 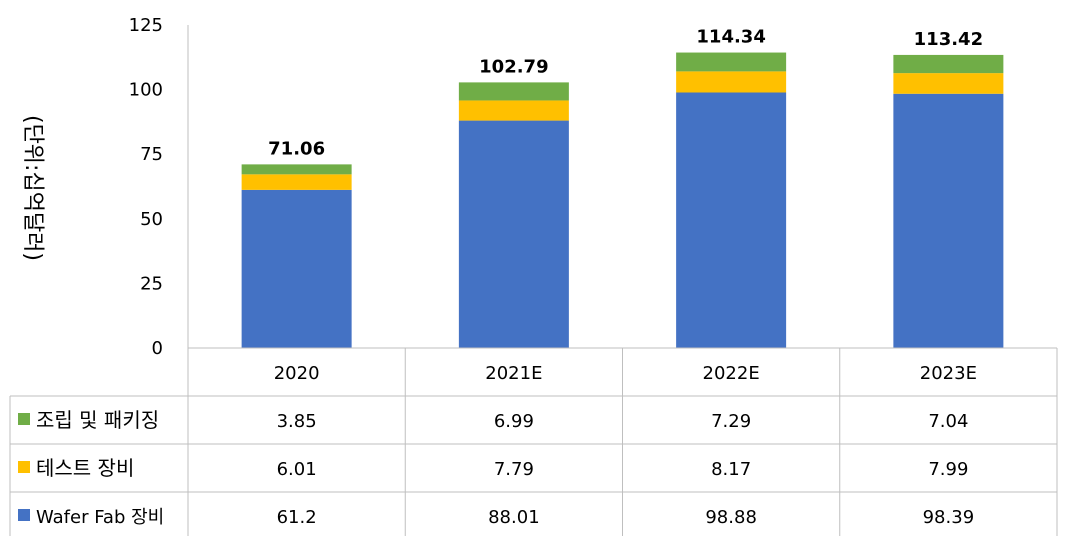 I want to click on table-cell: 6.99, so click(x=514, y=421).